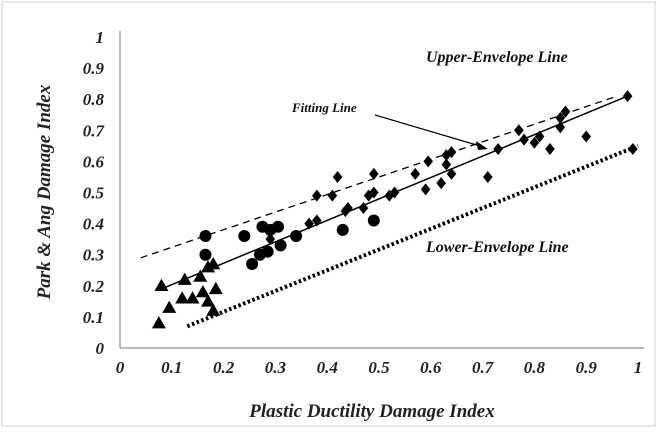 The height and width of the screenshot is (434, 659). I want to click on y-tick-label: 0.4, so click(93, 224).